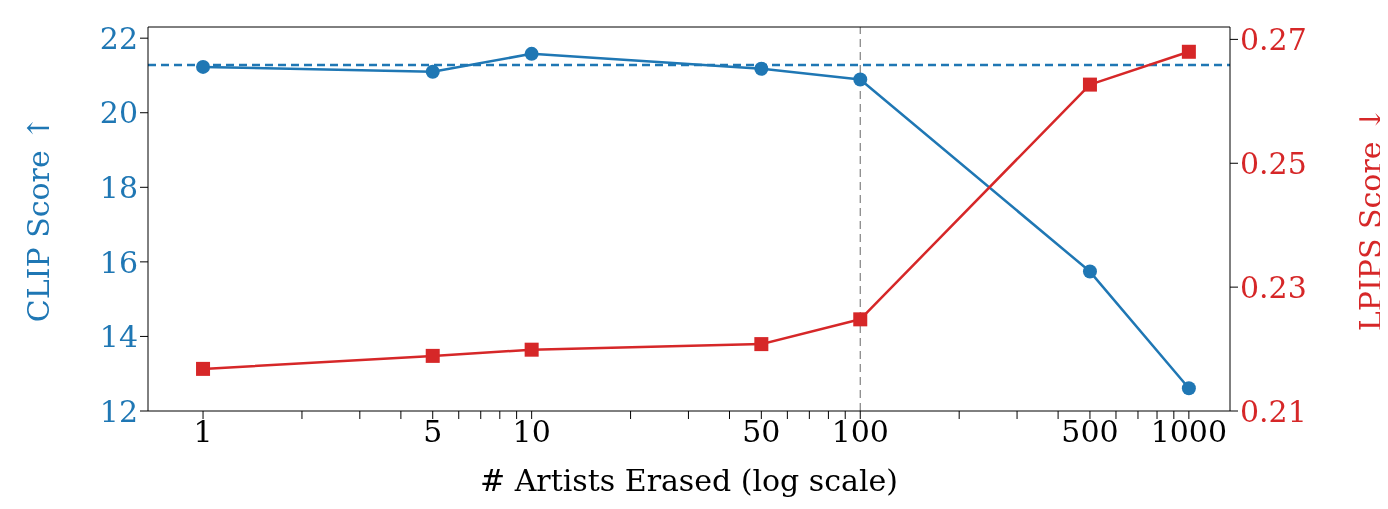  Describe the element at coordinates (1273, 287) in the screenshot. I see `y2-tick-label: 0.23` at that location.